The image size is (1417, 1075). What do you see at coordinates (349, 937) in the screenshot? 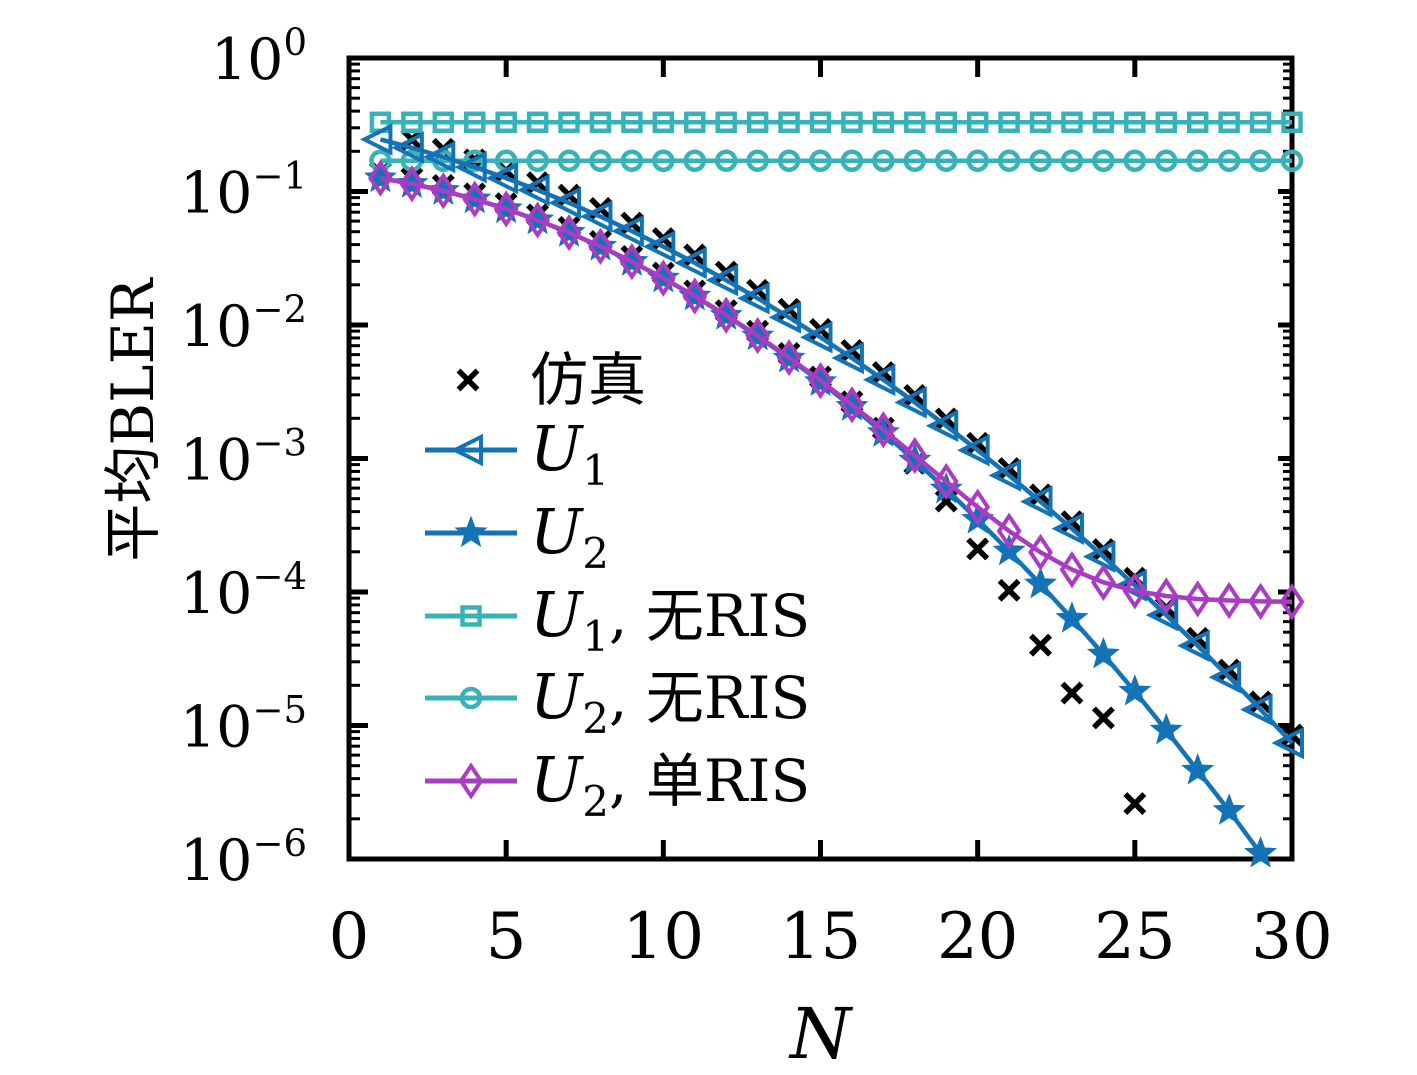
I see `x-tick-label: 0` at bounding box center [349, 937].